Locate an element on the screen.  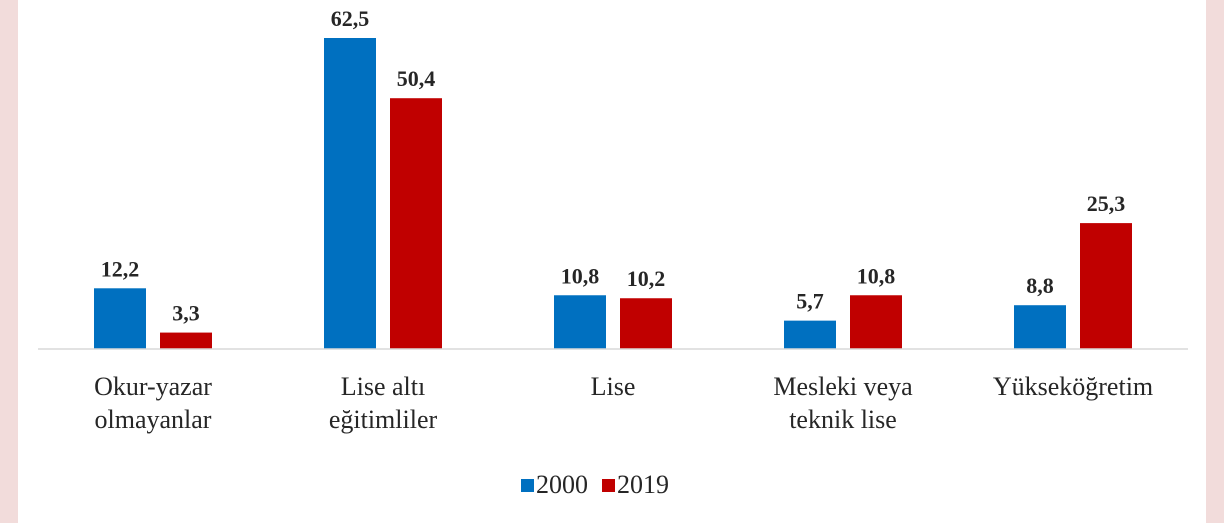
data-label: 25,3 is located at coordinates (1106, 203).